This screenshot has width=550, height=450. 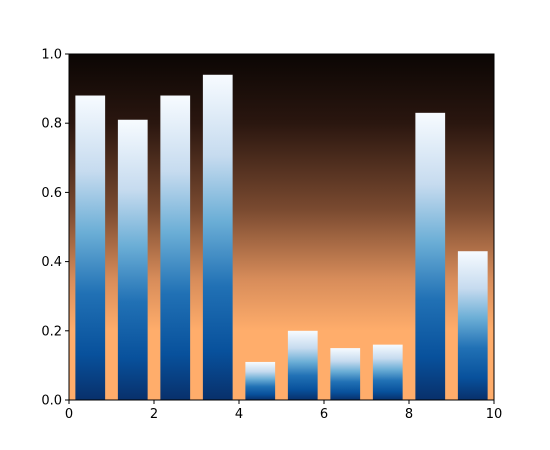 I want to click on y-tick-label: 0.2, so click(x=51, y=331).